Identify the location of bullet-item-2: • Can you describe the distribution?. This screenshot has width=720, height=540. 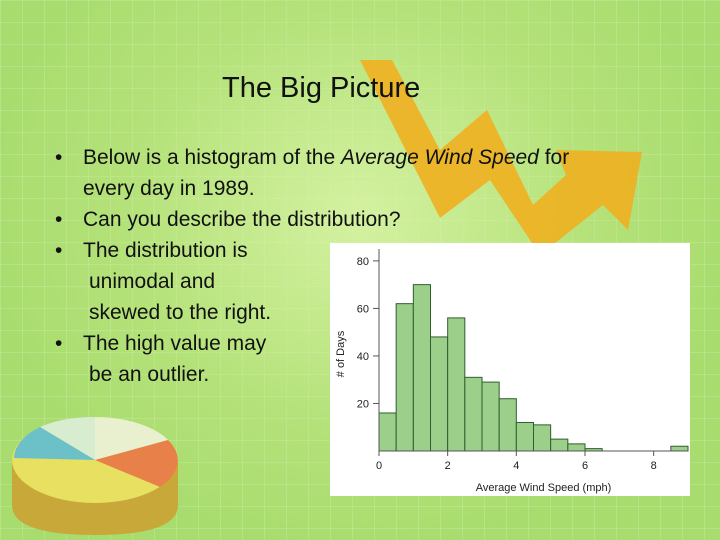
(362, 219).